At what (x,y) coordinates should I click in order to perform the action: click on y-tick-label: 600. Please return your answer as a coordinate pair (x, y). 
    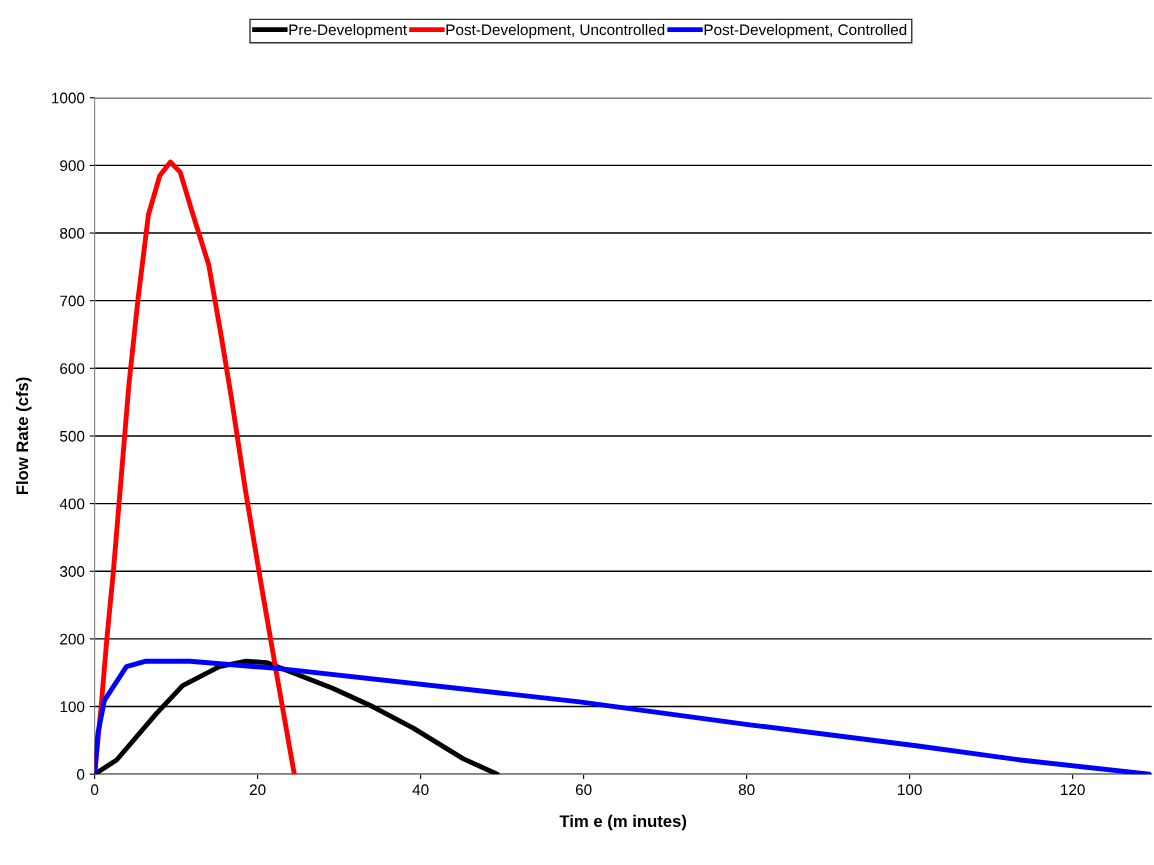
    Looking at the image, I should click on (72, 368).